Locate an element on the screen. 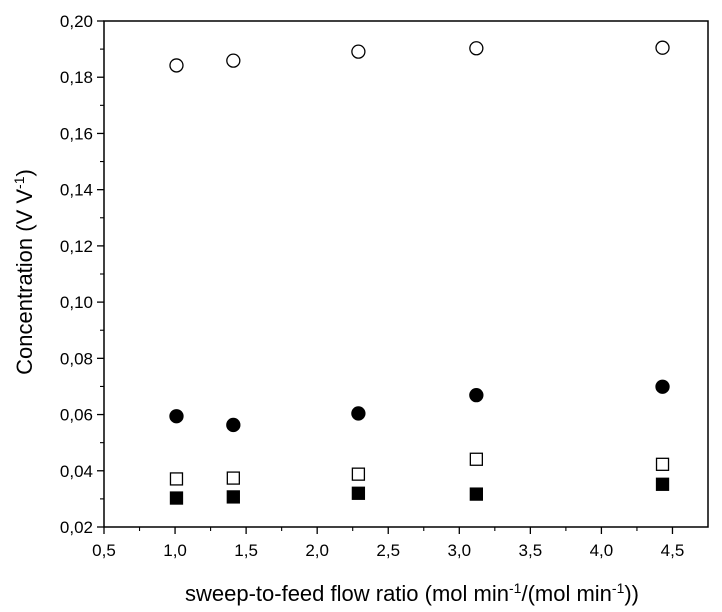  y-tick-label: 0,20 is located at coordinates (76, 21).